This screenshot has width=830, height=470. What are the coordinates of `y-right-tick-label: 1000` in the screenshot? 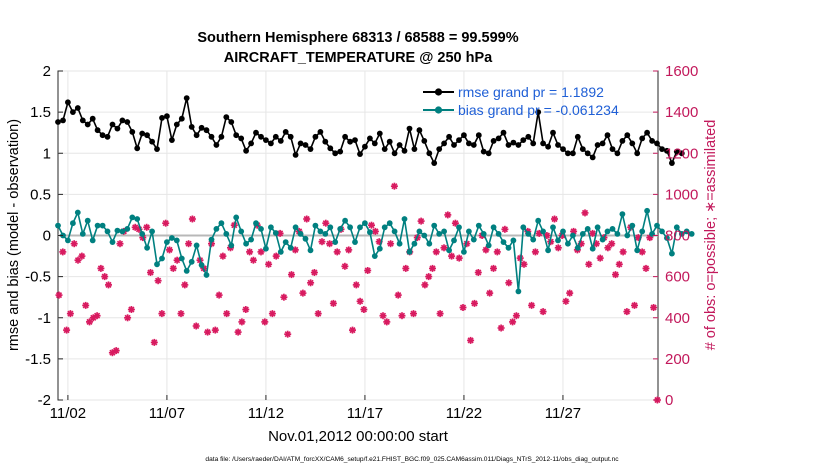 It's located at (681, 194).